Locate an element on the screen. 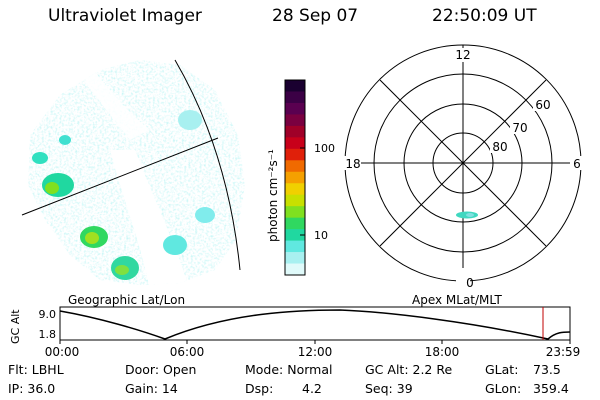 This screenshot has width=600, height=400. y-axis-label: GC Alt is located at coordinates (15, 326).